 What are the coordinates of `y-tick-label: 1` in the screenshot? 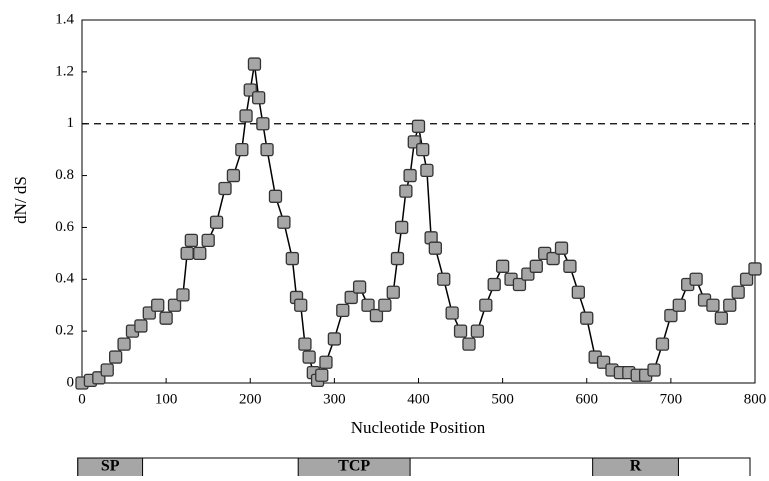 It's located at (71, 123).